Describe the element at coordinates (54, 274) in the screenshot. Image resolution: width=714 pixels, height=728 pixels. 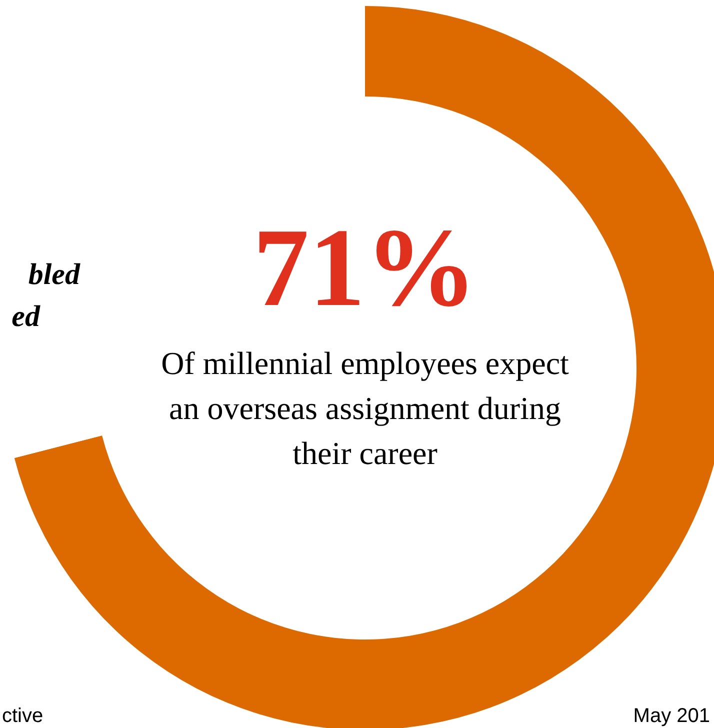
I see `text: bled` at that location.